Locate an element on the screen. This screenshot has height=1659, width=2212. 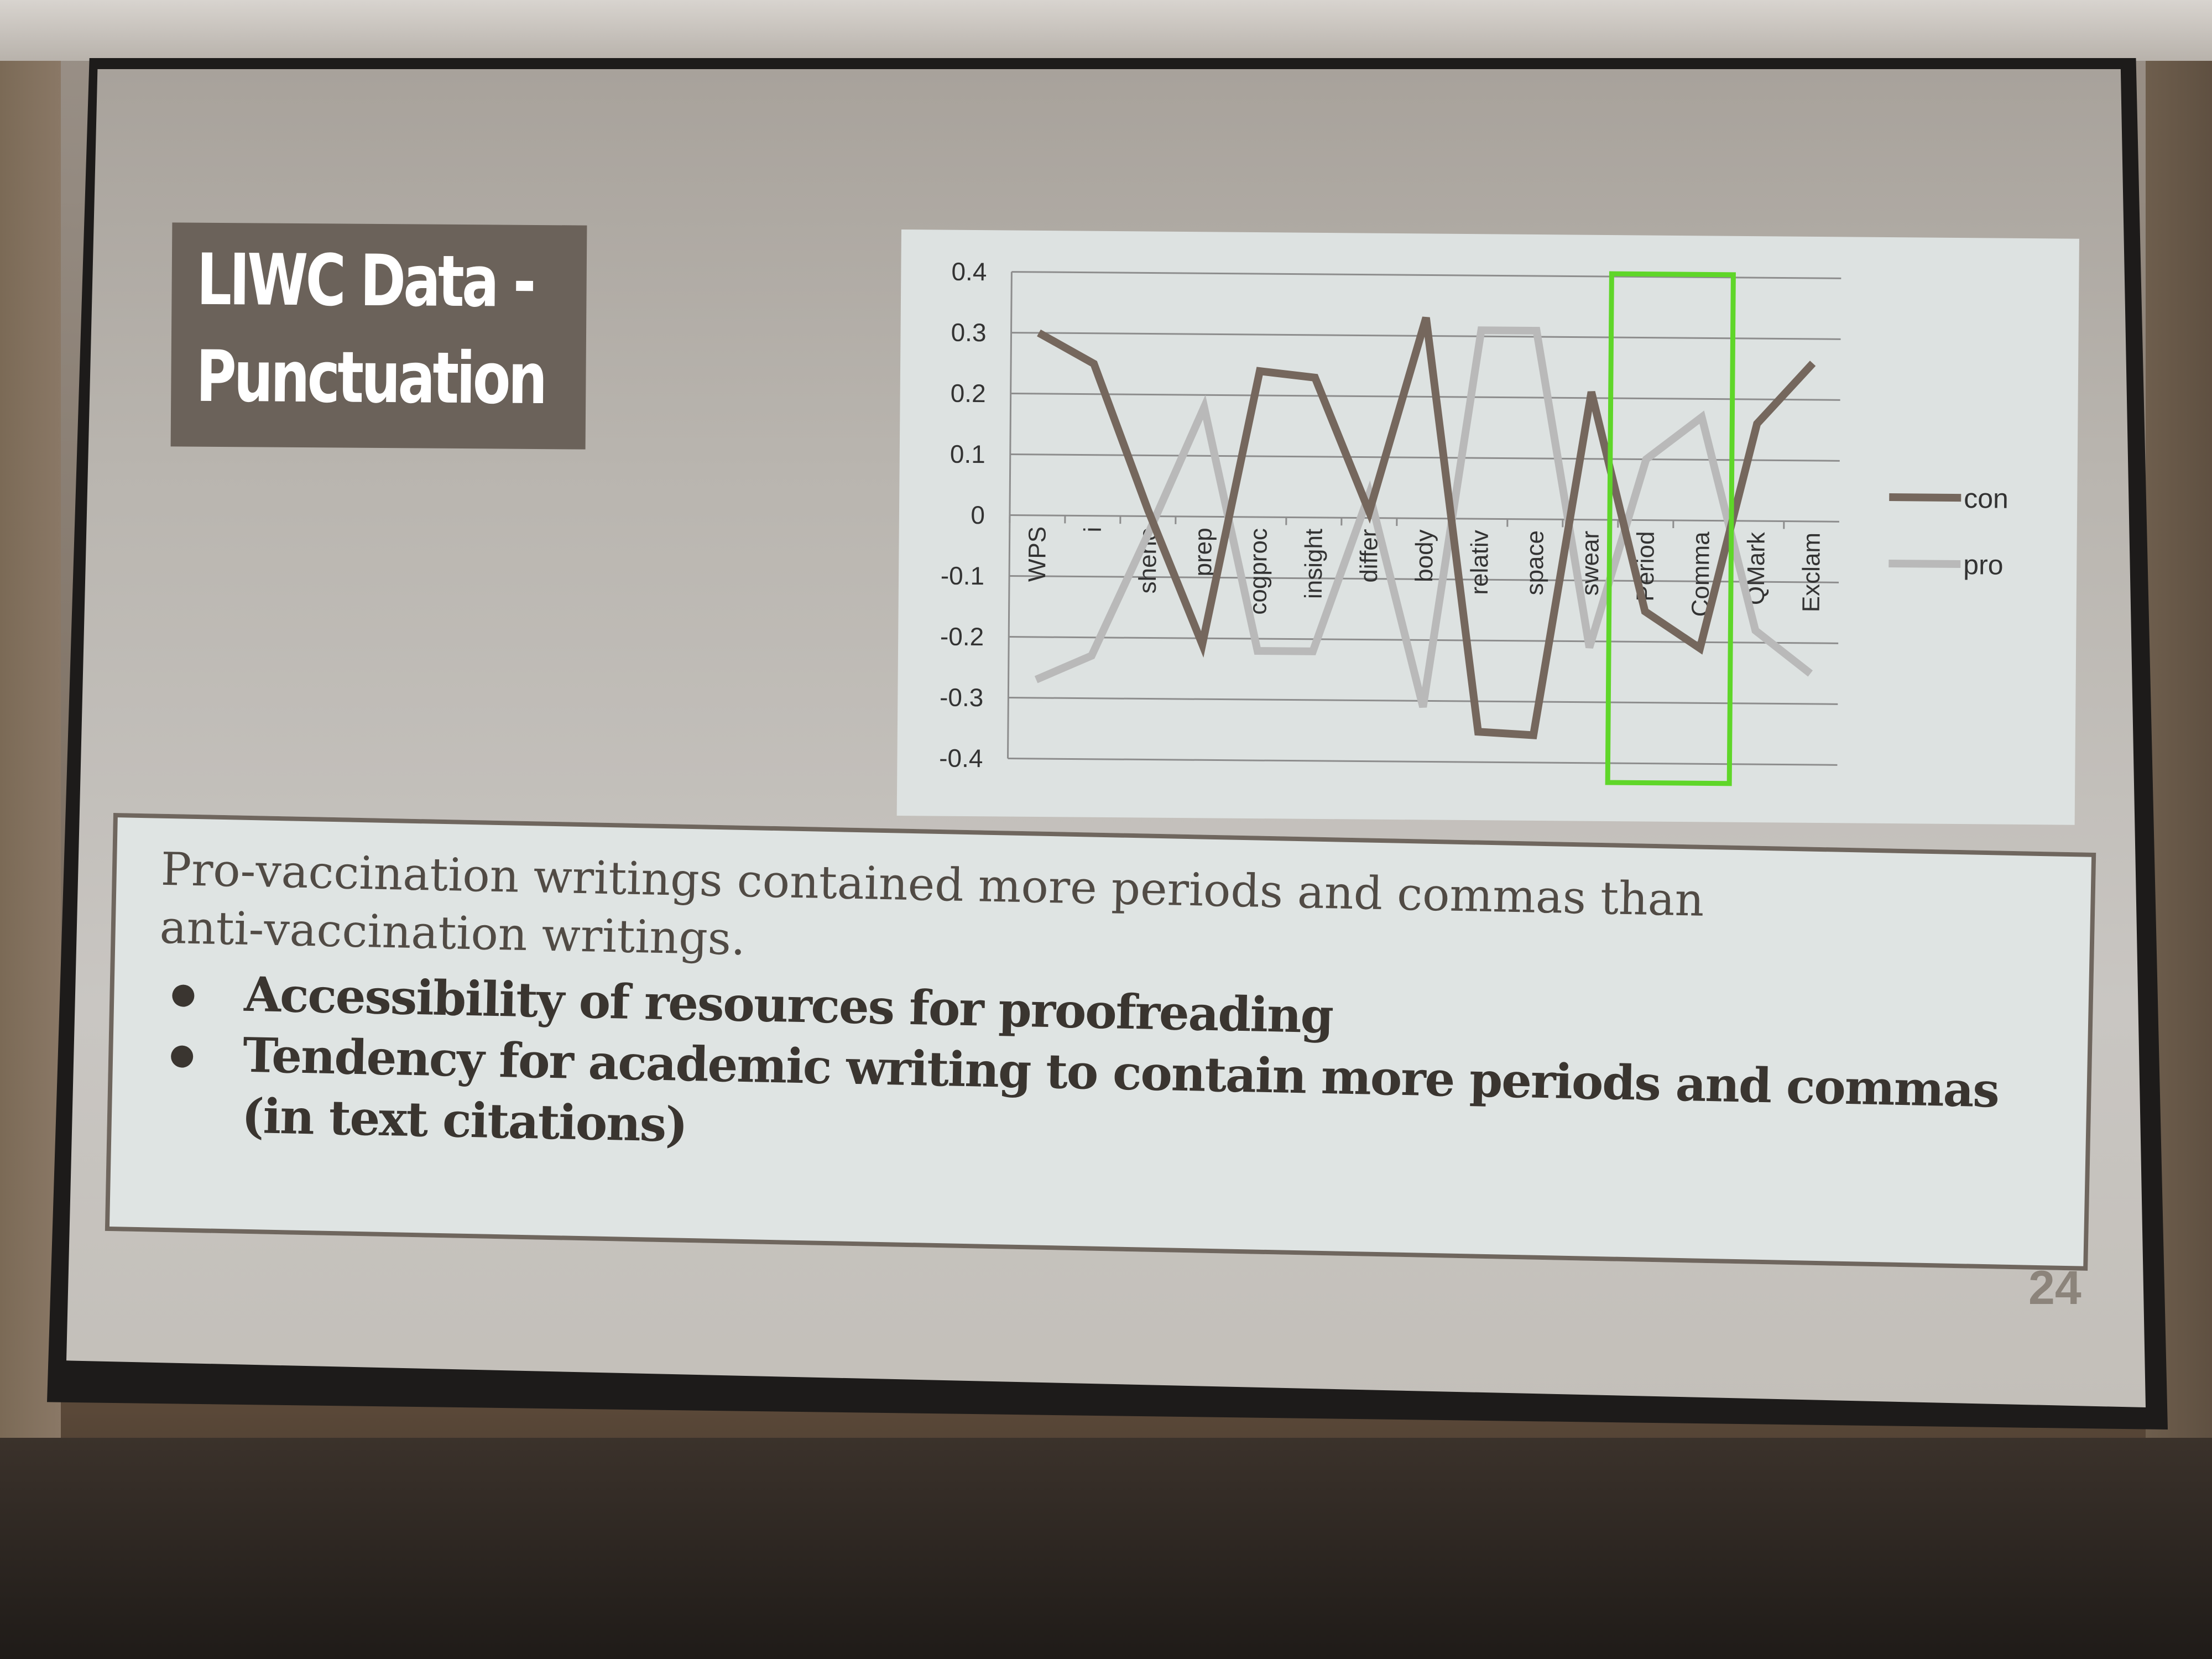
y-tick-label: -0.2 is located at coordinates (962, 637).